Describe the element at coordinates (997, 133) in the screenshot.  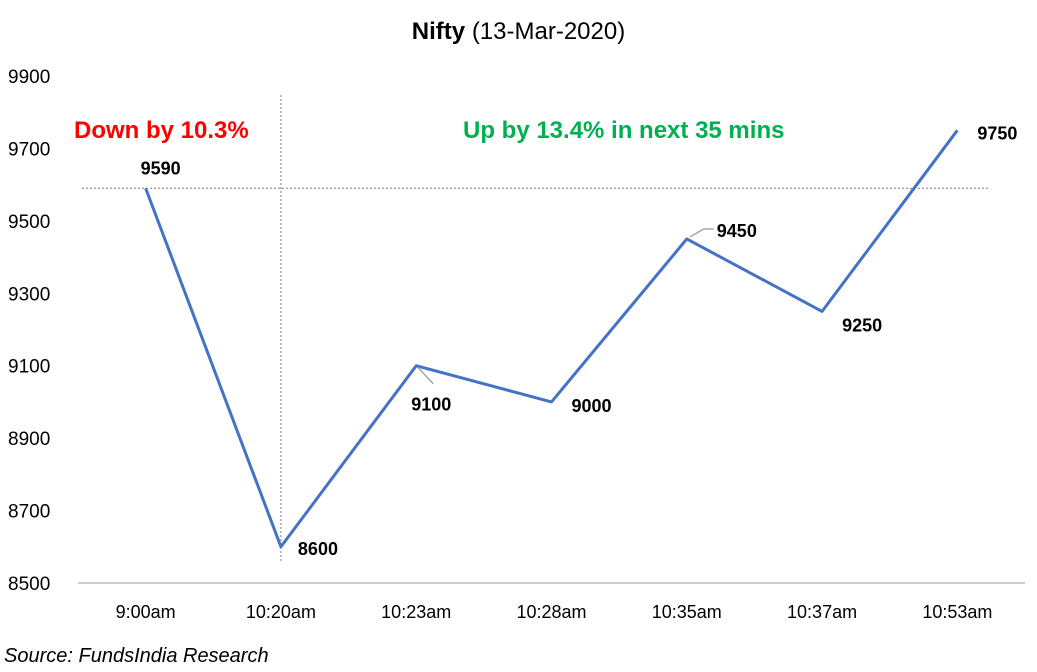
I see `data-label: 9750` at that location.